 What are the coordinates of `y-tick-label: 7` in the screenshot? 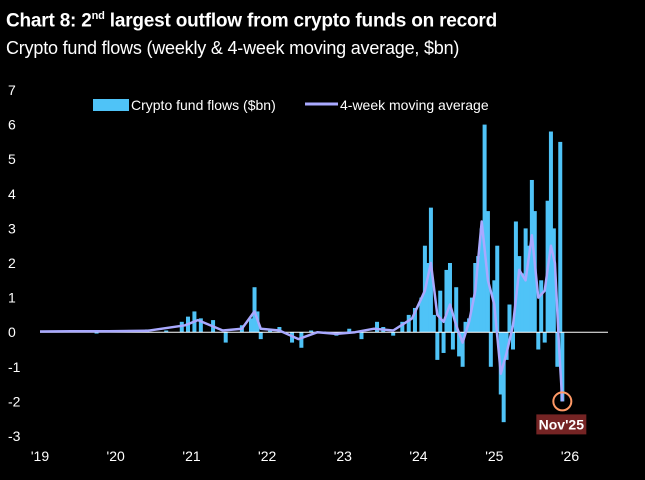 It's located at (12, 90).